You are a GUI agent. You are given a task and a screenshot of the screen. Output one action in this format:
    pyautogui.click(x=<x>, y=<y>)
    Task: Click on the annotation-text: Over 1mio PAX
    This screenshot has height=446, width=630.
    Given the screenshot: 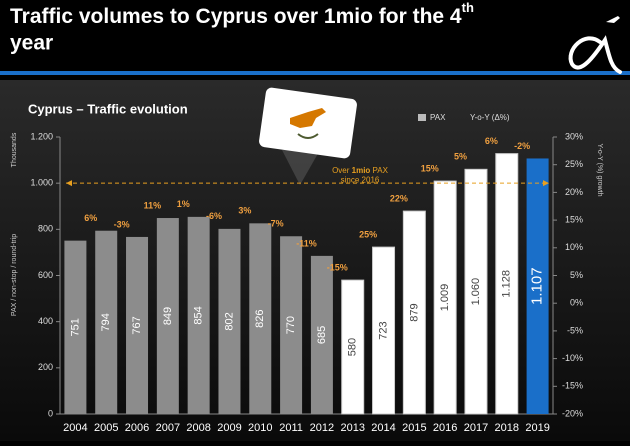 What is the action you would take?
    pyautogui.click(x=360, y=170)
    